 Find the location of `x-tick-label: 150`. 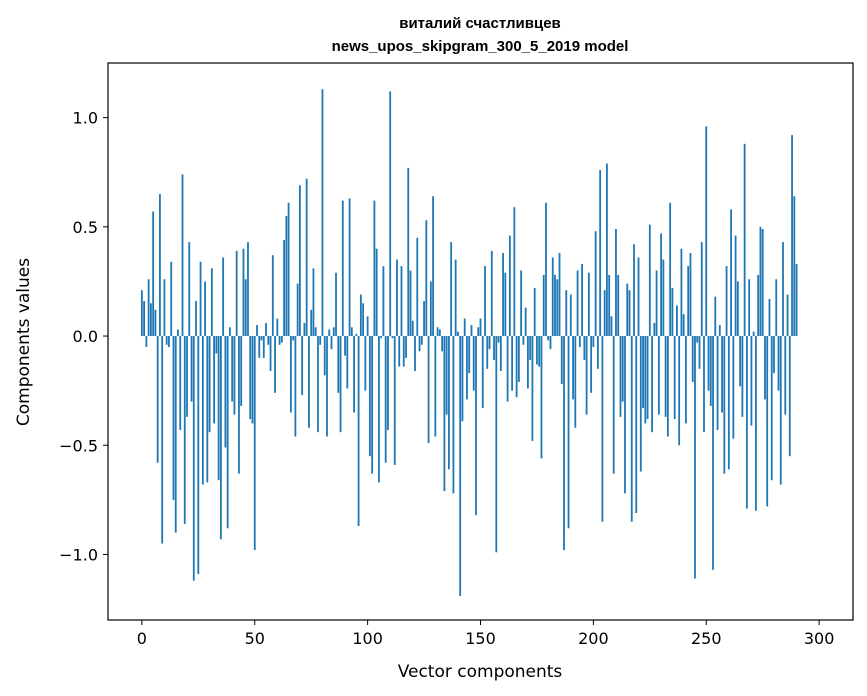

x-tick-label: 150 is located at coordinates (480, 638).